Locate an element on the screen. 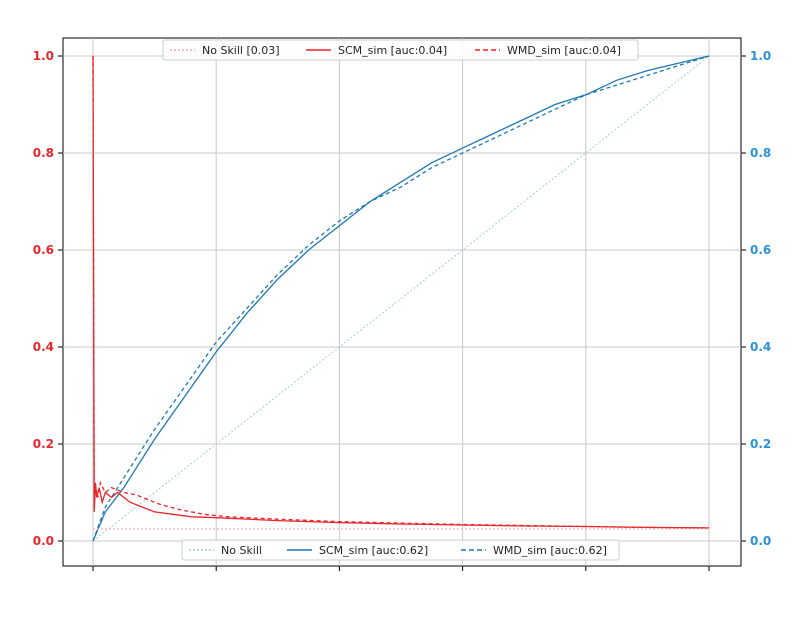 Image resolution: width=800 pixels, height=620 pixels. legend-entry: SCM_sim [auc:0.62] is located at coordinates (373, 550).